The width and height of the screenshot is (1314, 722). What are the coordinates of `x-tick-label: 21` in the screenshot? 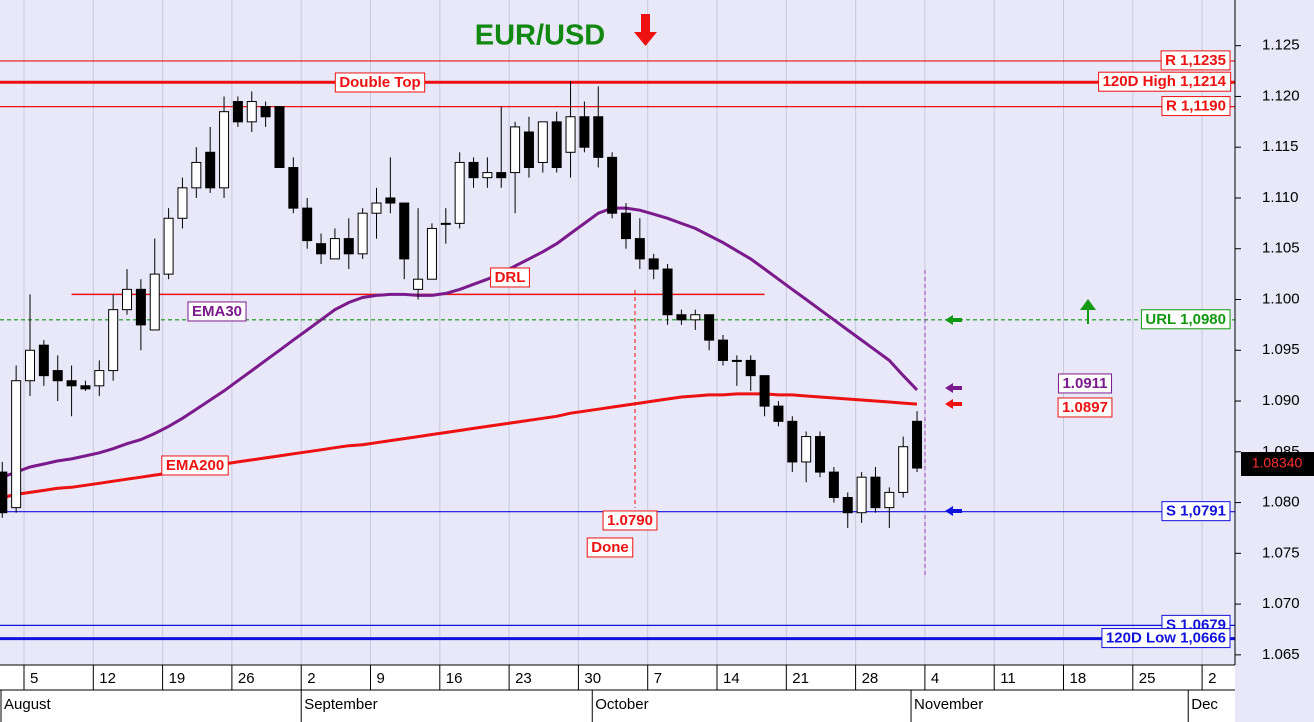 It's located at (800, 678).